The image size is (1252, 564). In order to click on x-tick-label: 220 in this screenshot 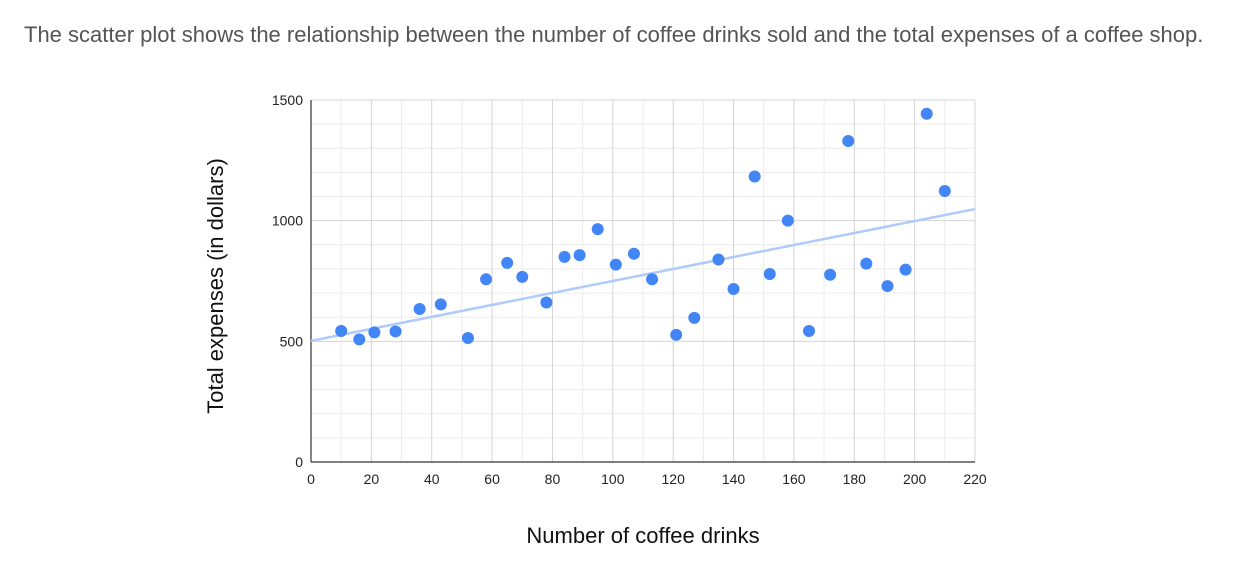, I will do `click(975, 479)`.